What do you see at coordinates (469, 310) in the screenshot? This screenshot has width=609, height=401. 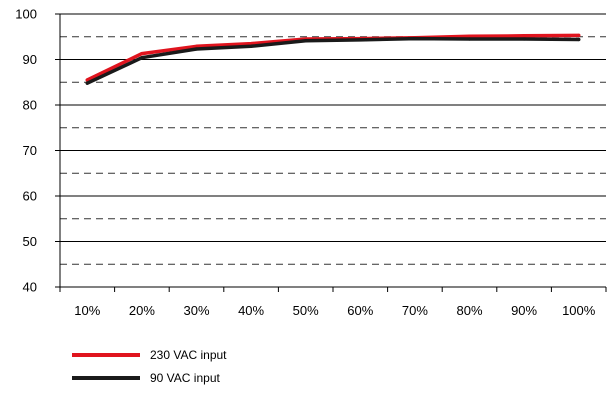 I see `x-tick-label-8: 80%` at bounding box center [469, 310].